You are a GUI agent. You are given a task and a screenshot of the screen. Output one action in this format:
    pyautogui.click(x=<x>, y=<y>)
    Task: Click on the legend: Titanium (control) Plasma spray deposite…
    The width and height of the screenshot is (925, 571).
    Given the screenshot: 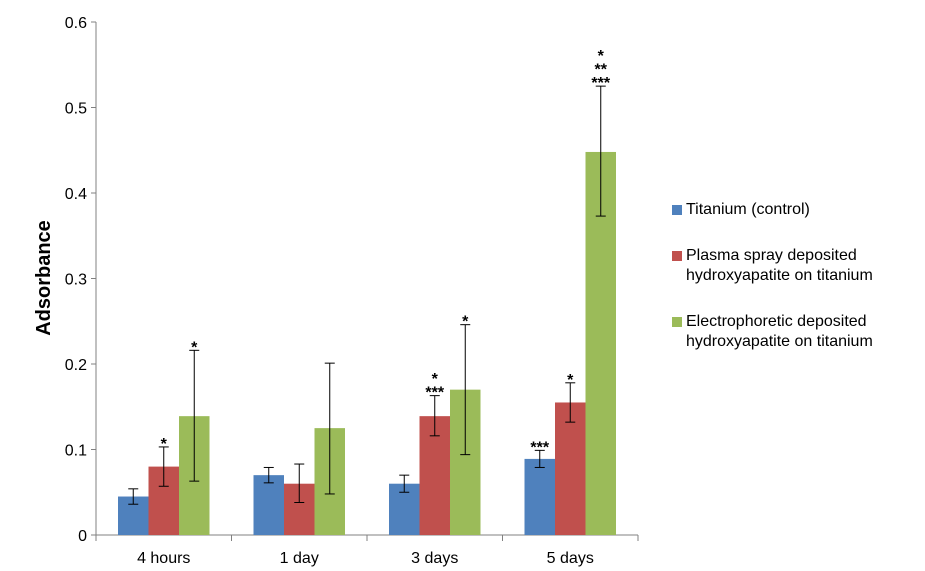 What is the action you would take?
    pyautogui.click(x=797, y=289)
    